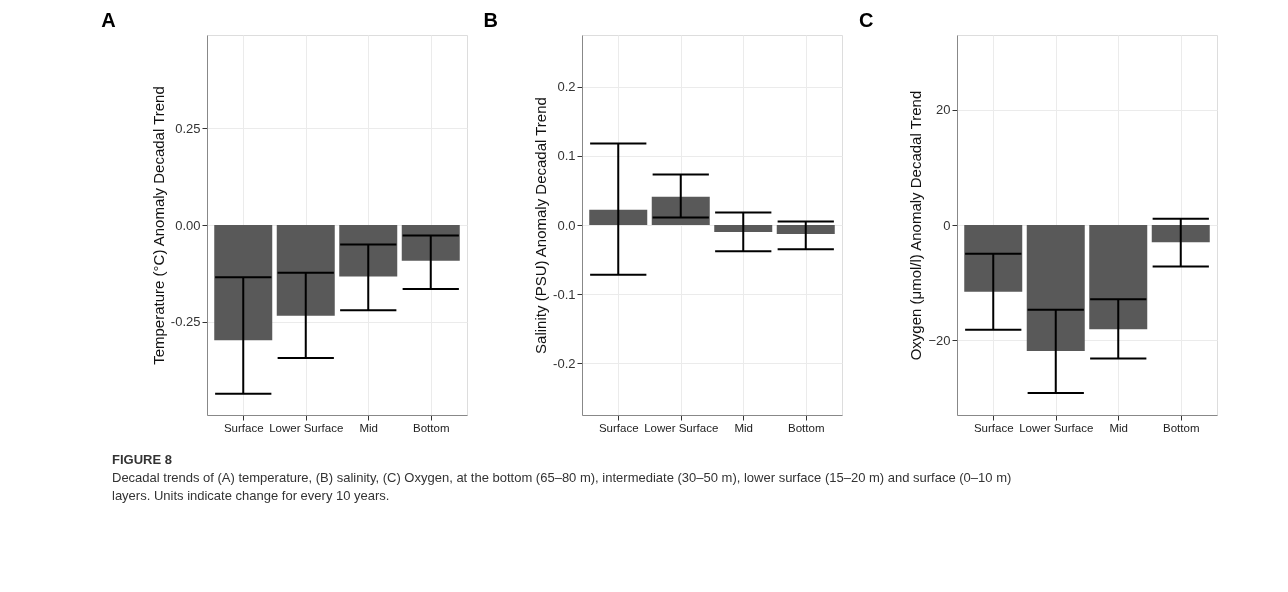 This screenshot has width=1288, height=592. Describe the element at coordinates (566, 87) in the screenshot. I see `y-tick-label: 0.2` at that location.